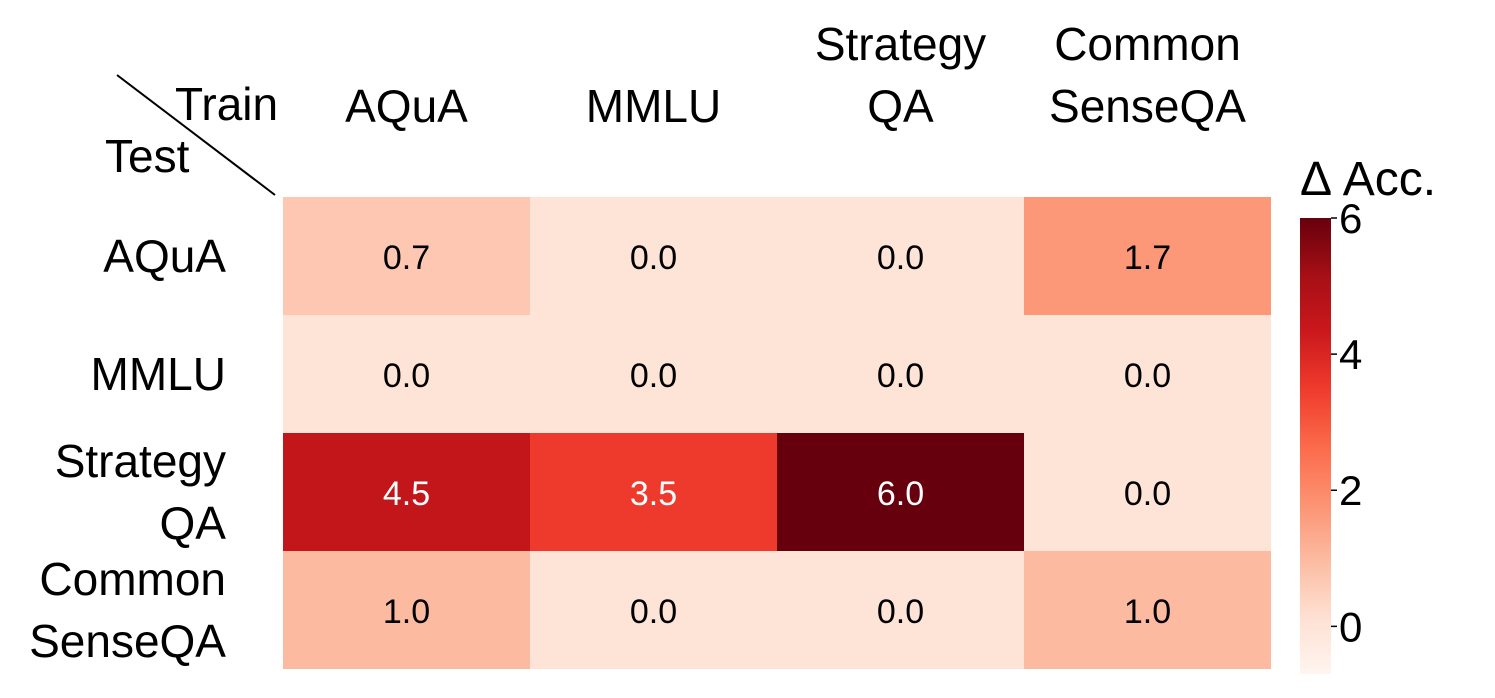 Image resolution: width=1495 pixels, height=698 pixels. I want to click on test-axis-label: Test, so click(147, 156).